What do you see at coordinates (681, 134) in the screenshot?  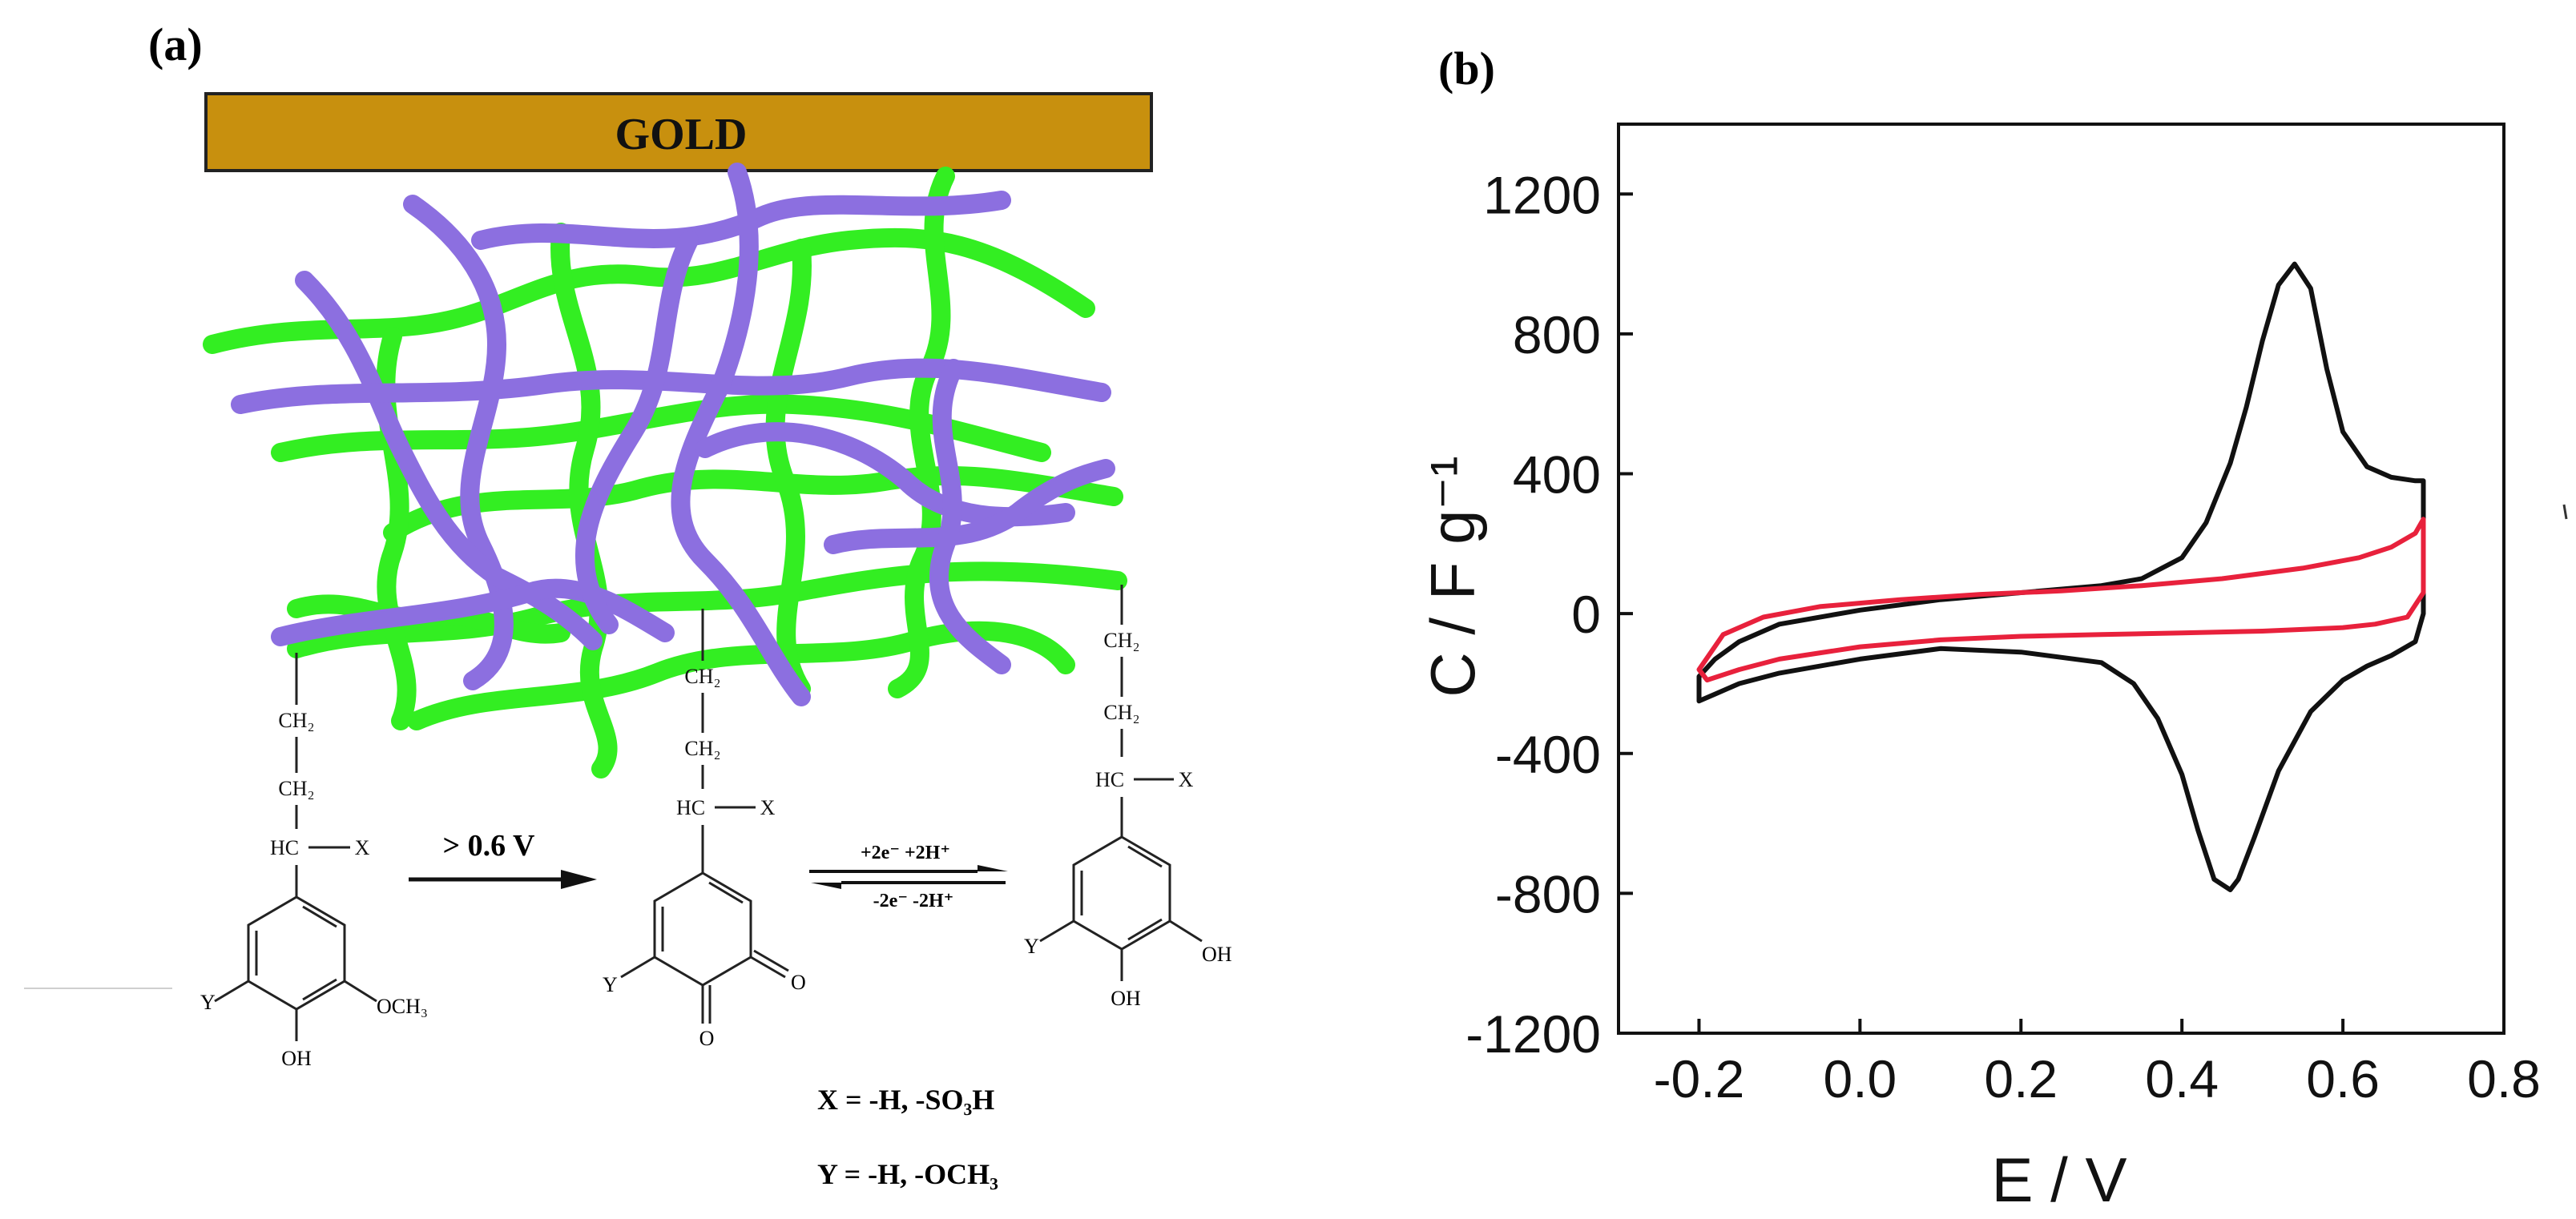 I see `gold-label: GOLD` at bounding box center [681, 134].